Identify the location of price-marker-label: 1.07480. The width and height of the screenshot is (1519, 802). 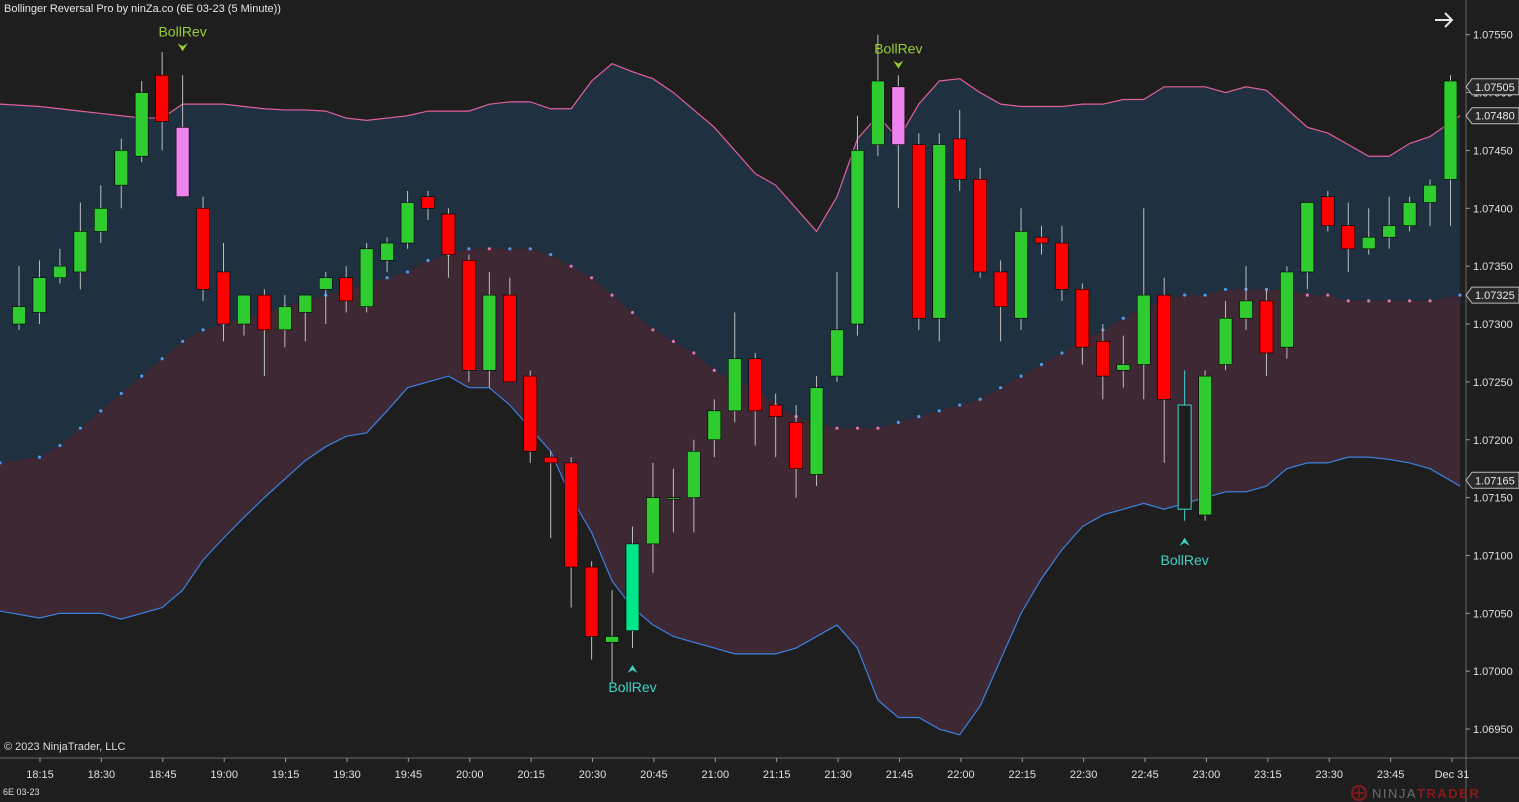
(1495, 117).